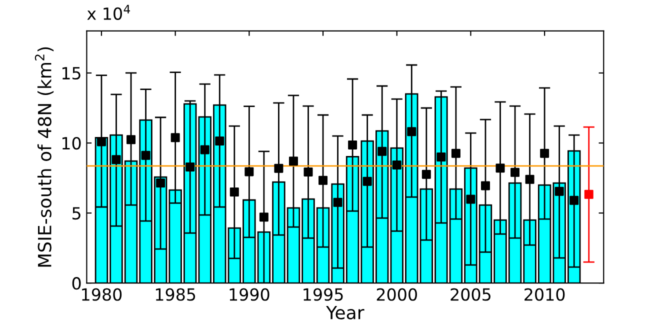 This screenshot has height=333, width=667. What do you see at coordinates (71, 73) in the screenshot?
I see `y-tick-label: 15` at bounding box center [71, 73].